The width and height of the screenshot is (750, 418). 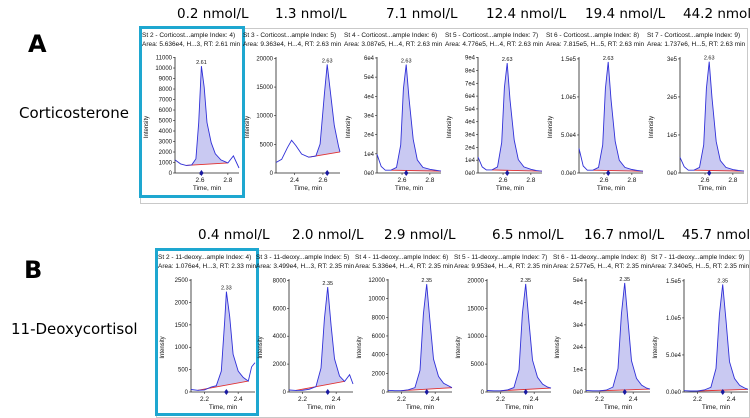 What do you see at coordinates (280, 309) in the screenshot?
I see `y-tick-label-b2-3: 6000` at bounding box center [280, 309].